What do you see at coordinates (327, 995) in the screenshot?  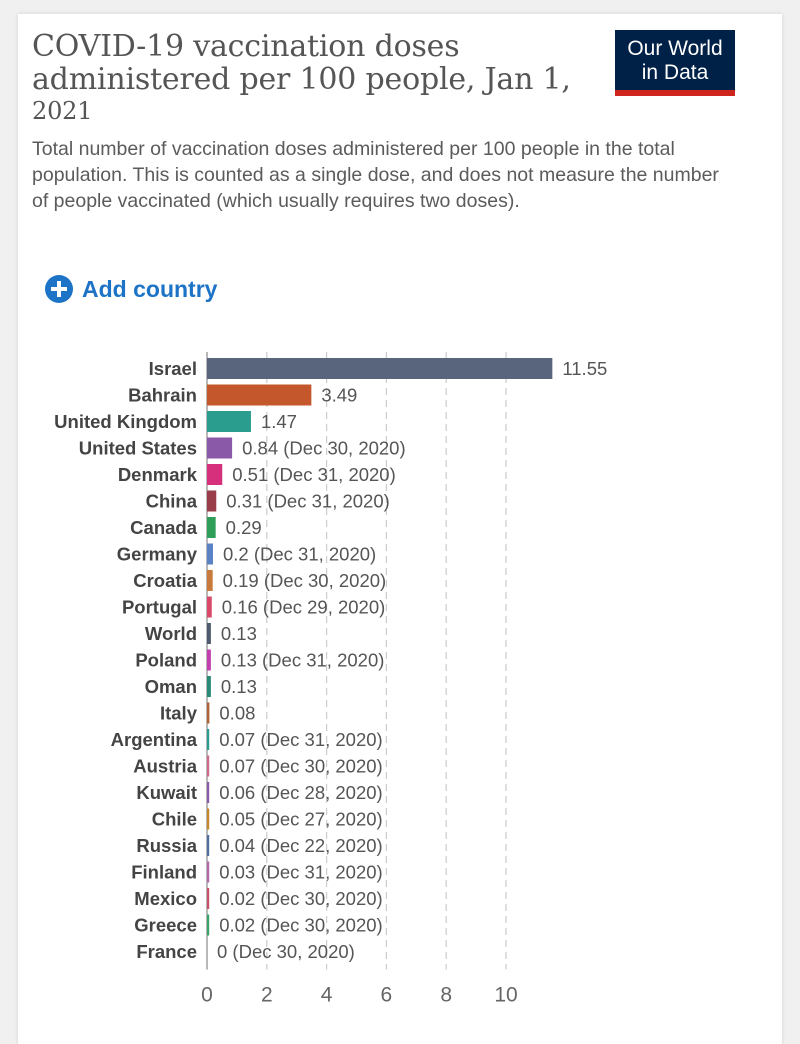 I see `x-tick-label: 4` at bounding box center [327, 995].